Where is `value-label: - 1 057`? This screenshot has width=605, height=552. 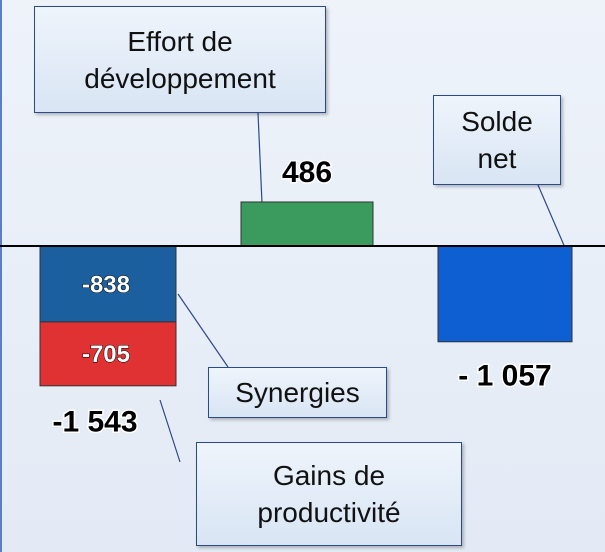 value-label: - 1 057 is located at coordinates (504, 376).